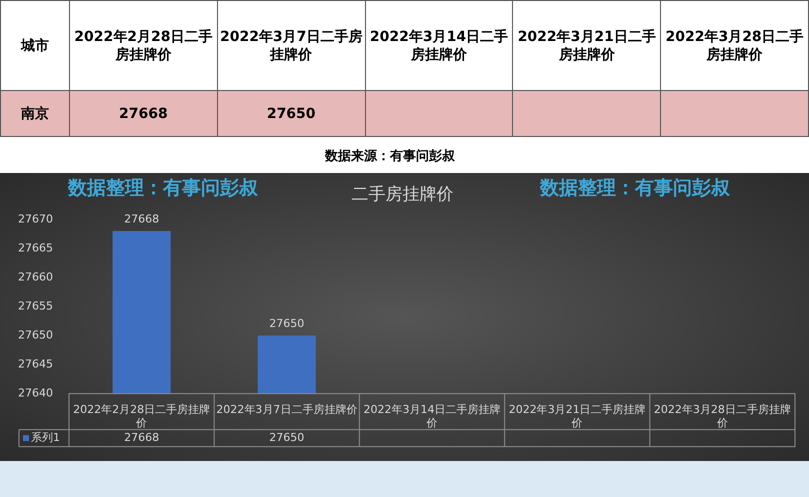 Image resolution: width=809 pixels, height=497 pixels. What do you see at coordinates (35, 305) in the screenshot?
I see `y-tick-label: 27655` at bounding box center [35, 305].